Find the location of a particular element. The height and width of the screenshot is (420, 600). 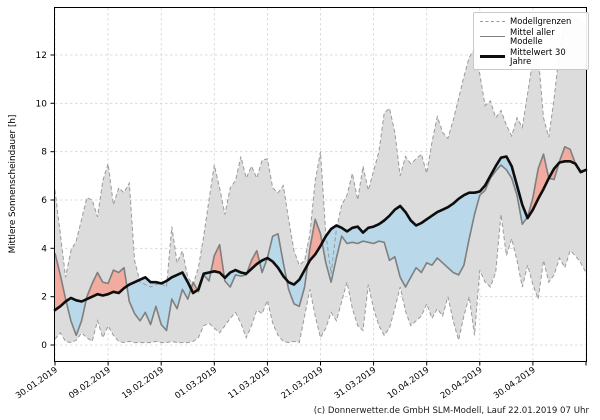

legend-label: Modellgrenzen is located at coordinates (541, 21).